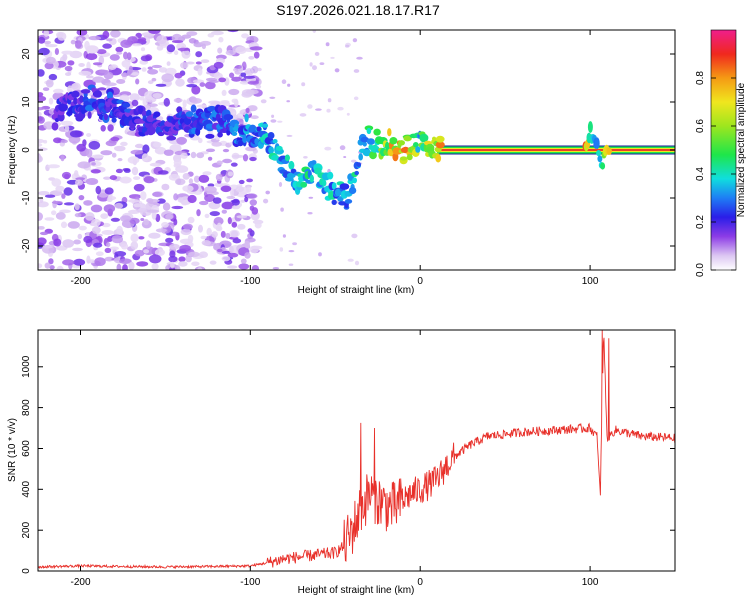 This screenshot has height=600, width=750. What do you see at coordinates (420, 582) in the screenshot?
I see `x-tick-label: 0` at bounding box center [420, 582].